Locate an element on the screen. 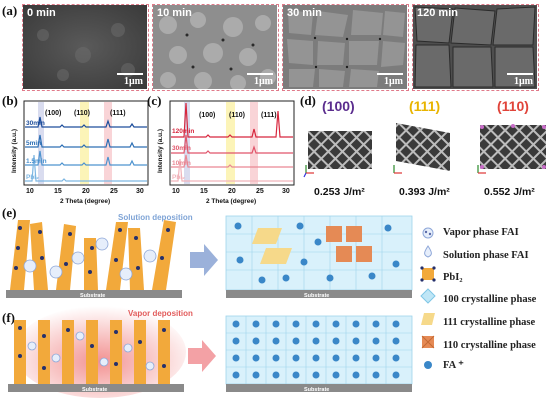 This screenshot has height=401, width=554. legend-solution-fai: Solution phase FAI is located at coordinates (486, 255).